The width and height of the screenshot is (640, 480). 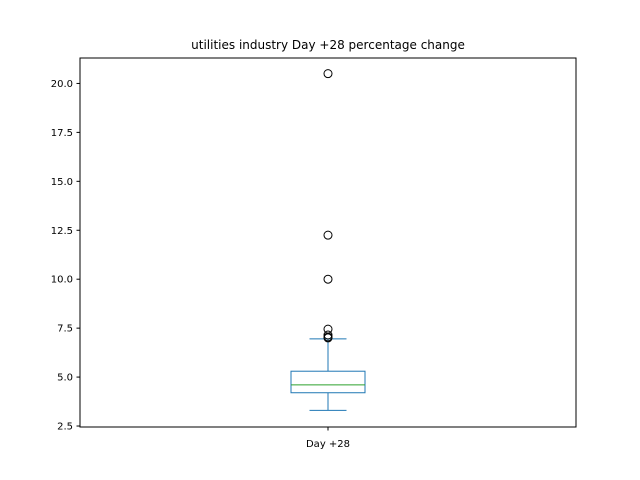 What do you see at coordinates (328, 444) in the screenshot?
I see `x-tick-label: Day +28` at bounding box center [328, 444].